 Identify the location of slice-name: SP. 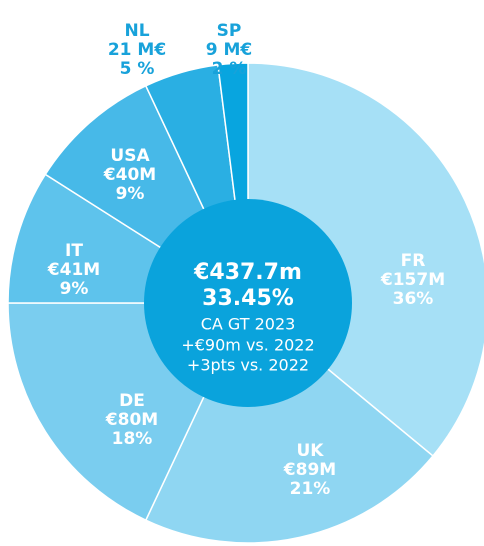
(229, 31).